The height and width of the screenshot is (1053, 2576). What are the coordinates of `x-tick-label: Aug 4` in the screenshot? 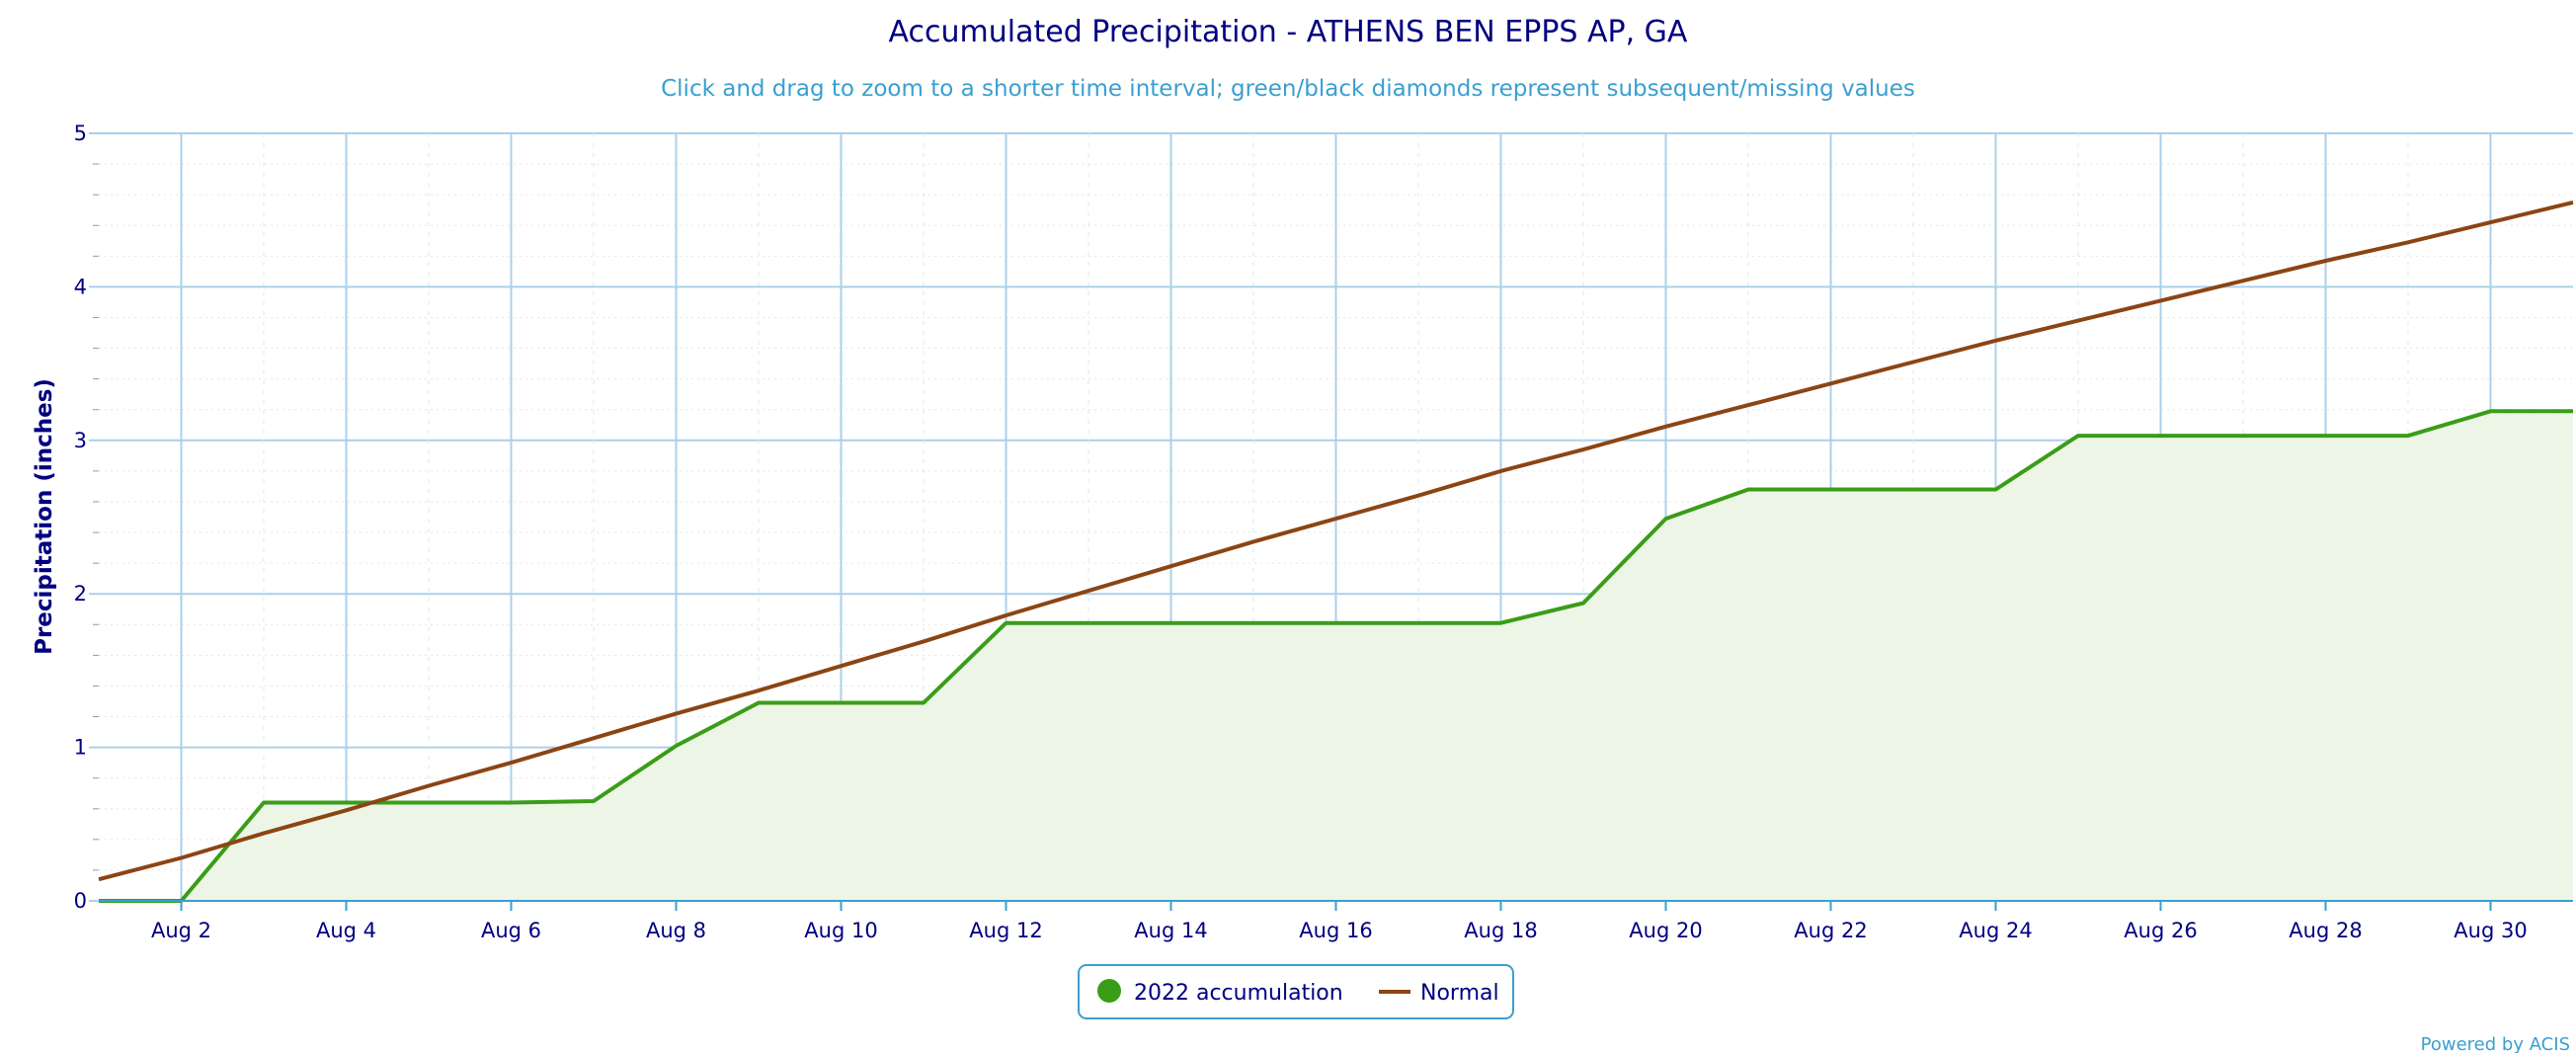 It's located at (346, 931).